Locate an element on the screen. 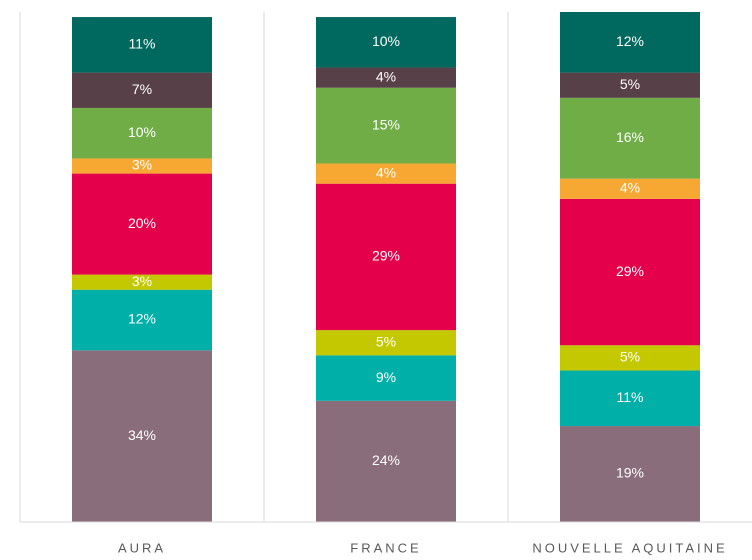 The height and width of the screenshot is (560, 752). x-tick-label: AURA is located at coordinates (142, 547).